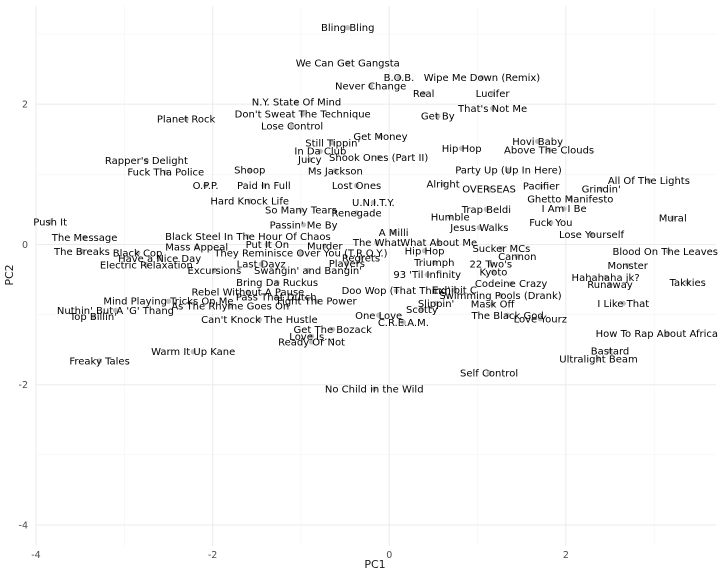 This screenshot has width=720, height=576. I want to click on point-label: I Like That, so click(623, 304).